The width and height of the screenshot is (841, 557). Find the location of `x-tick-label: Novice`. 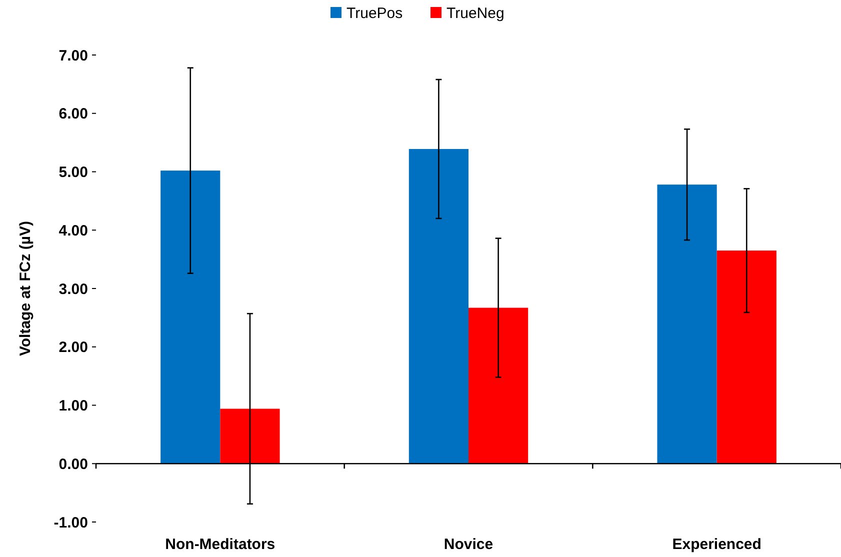

x-tick-label: Novice is located at coordinates (469, 544).